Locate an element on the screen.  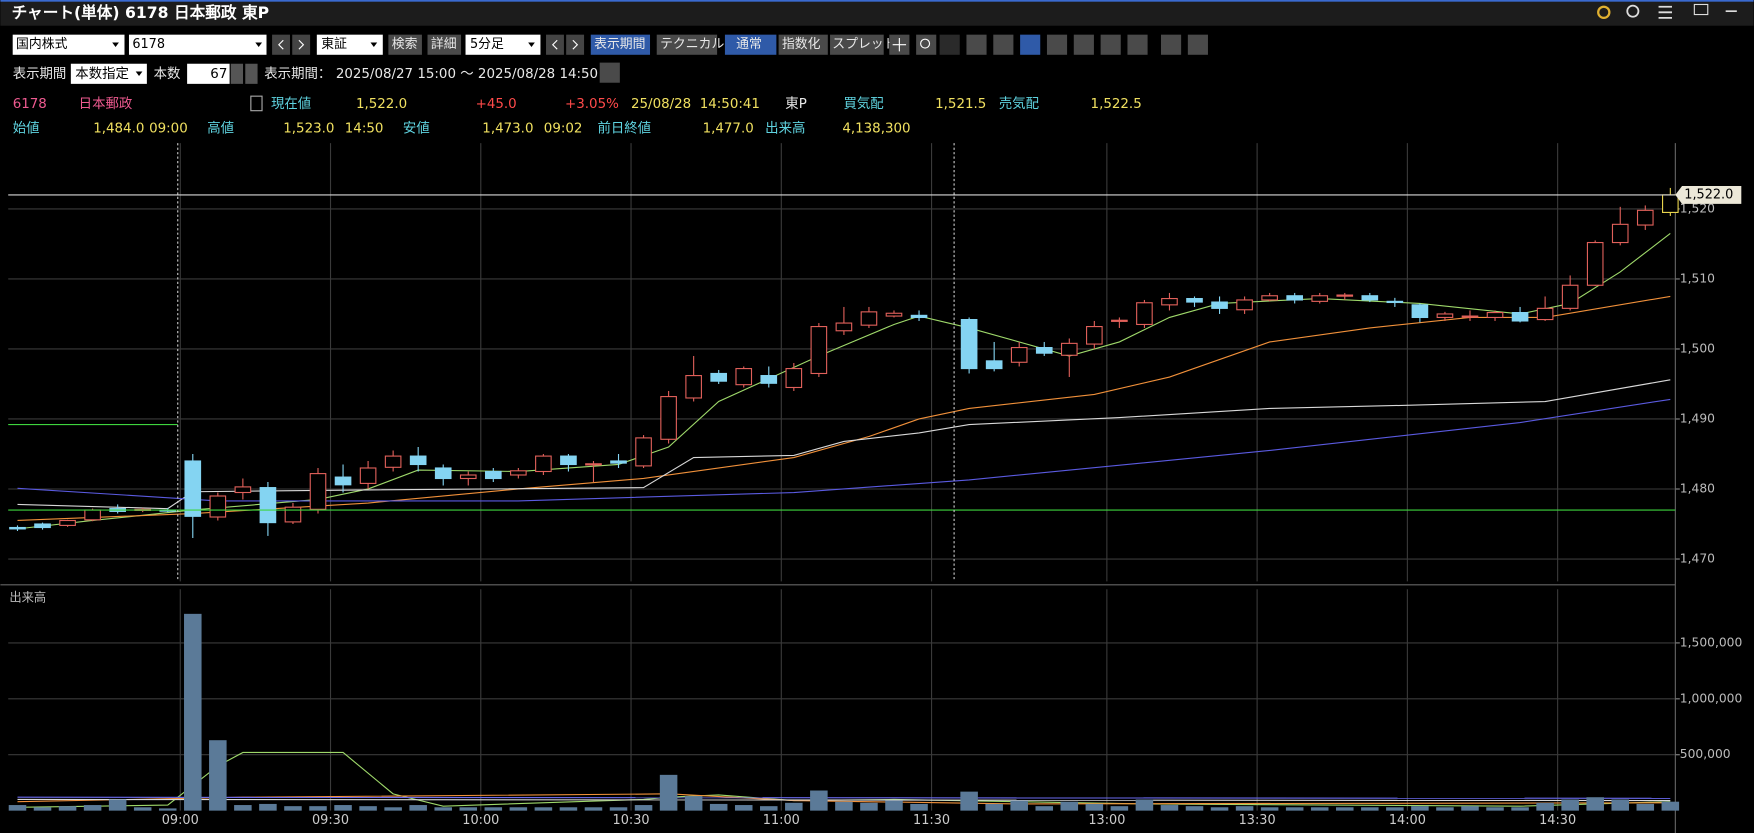
prev-interval is located at coordinates (555, 44).